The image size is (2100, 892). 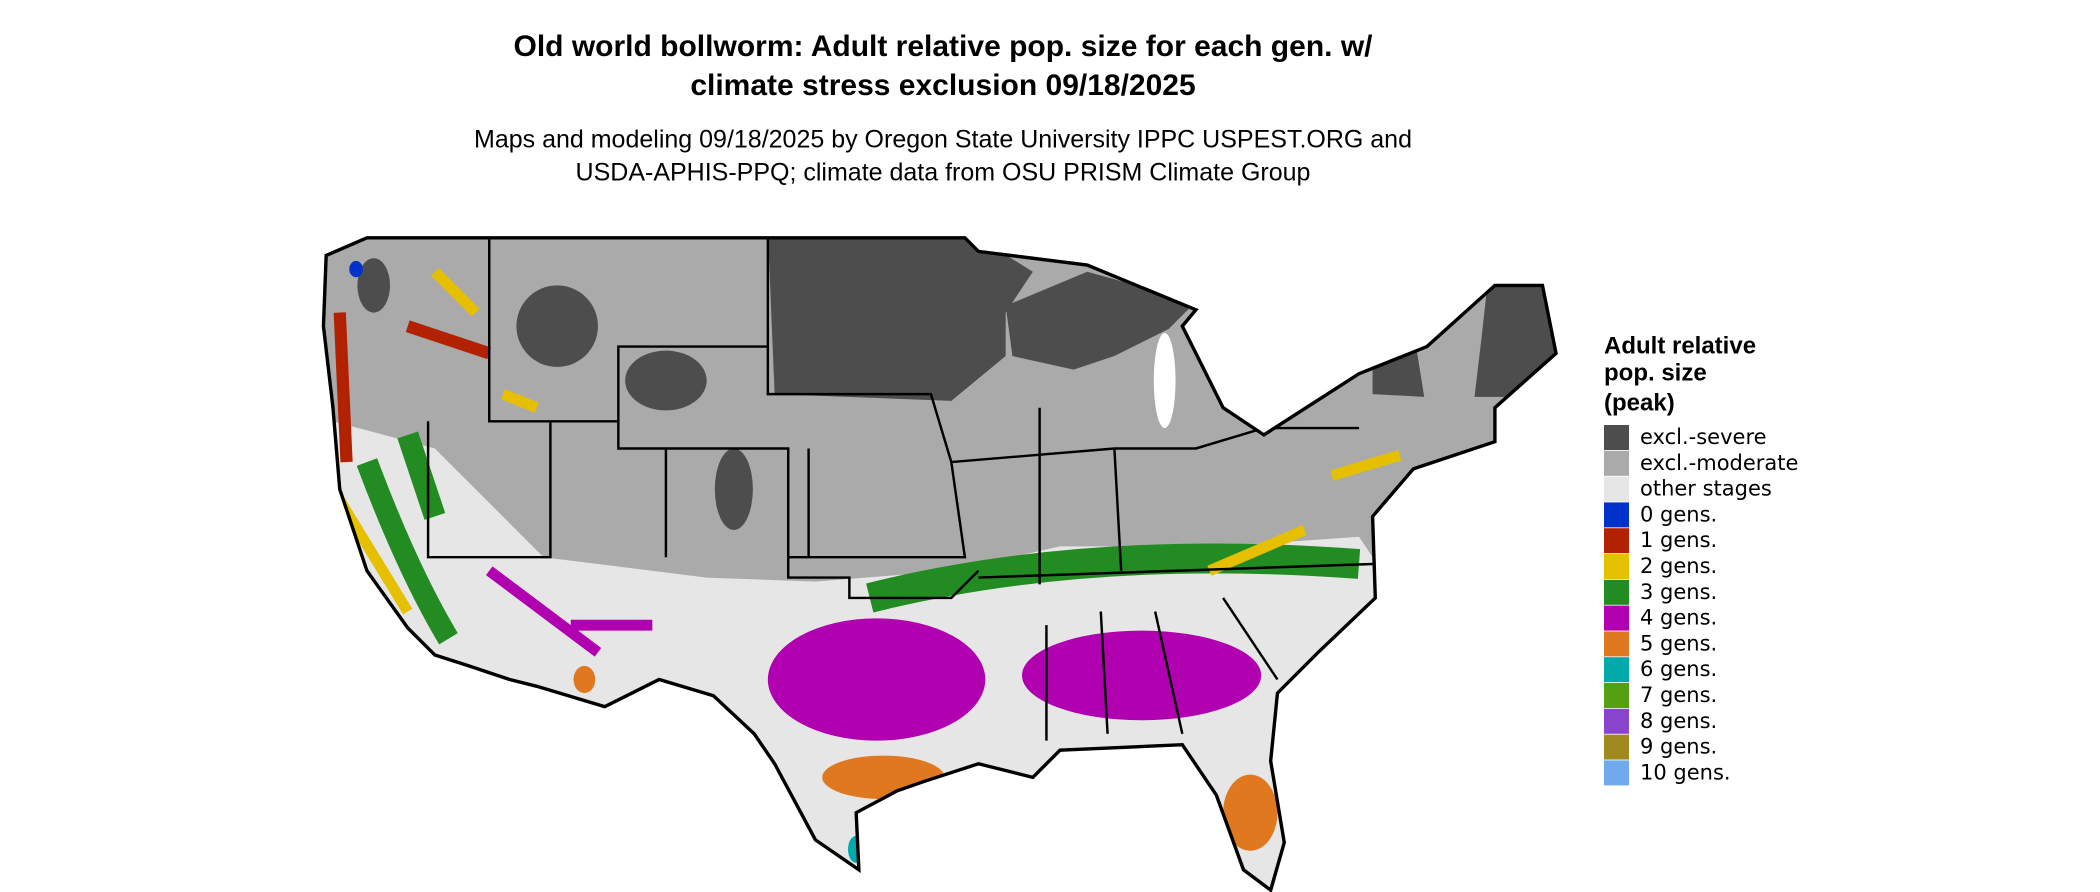 I want to click on legend-title: (peak), so click(x=1639, y=402).